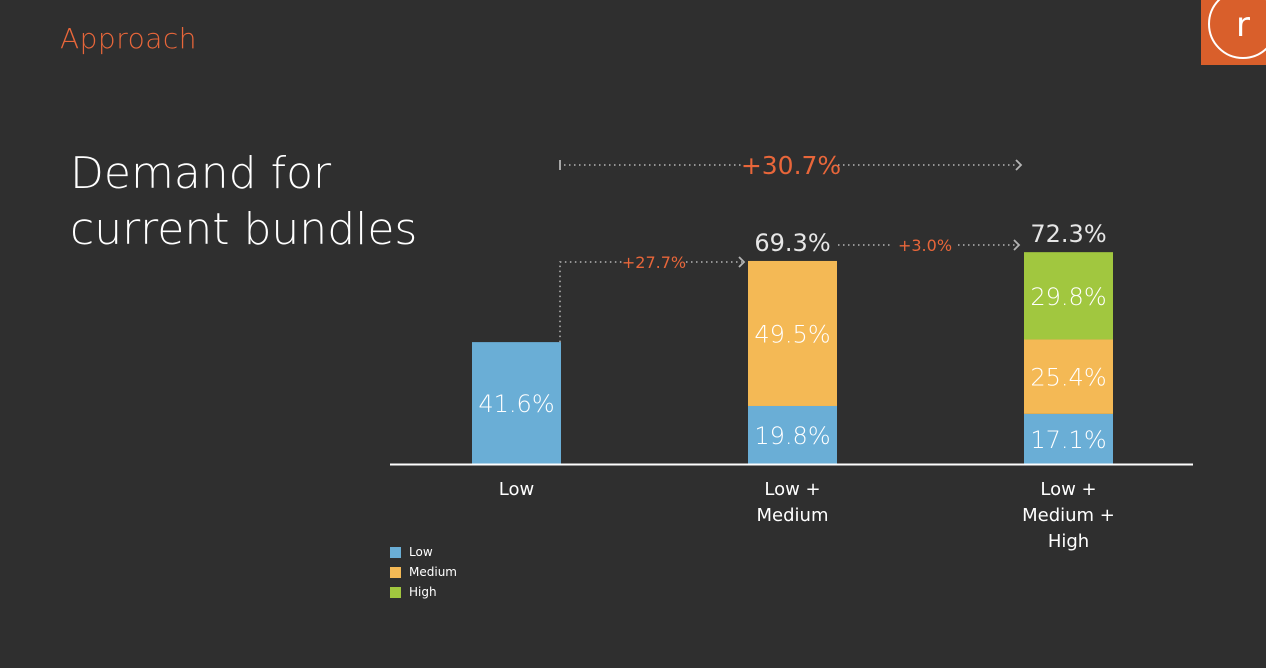 The width and height of the screenshot is (1266, 668). What do you see at coordinates (1243, 25) in the screenshot?
I see `logo-letter: r` at bounding box center [1243, 25].